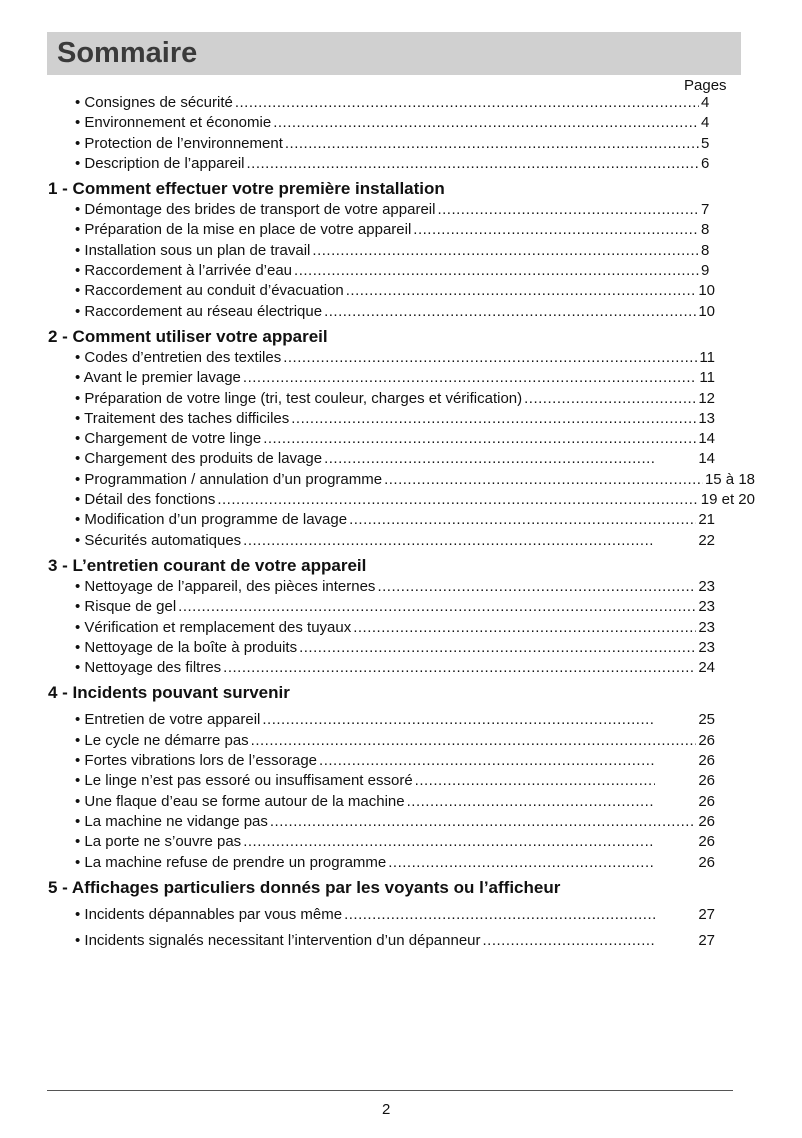 Image resolution: width=802 pixels, height=1138 pixels. I want to click on toc-entry: • Incidents dépannables par vous même 27, so click(395, 915).